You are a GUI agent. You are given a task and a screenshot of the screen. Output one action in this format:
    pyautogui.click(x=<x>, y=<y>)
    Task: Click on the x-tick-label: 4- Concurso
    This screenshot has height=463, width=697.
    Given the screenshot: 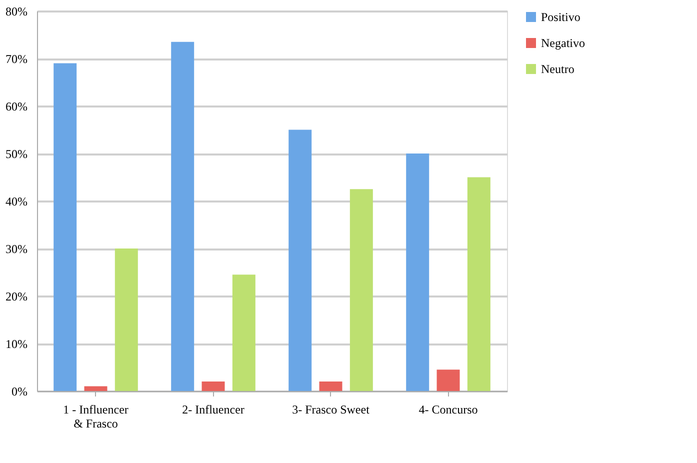 What is the action you would take?
    pyautogui.click(x=448, y=409)
    